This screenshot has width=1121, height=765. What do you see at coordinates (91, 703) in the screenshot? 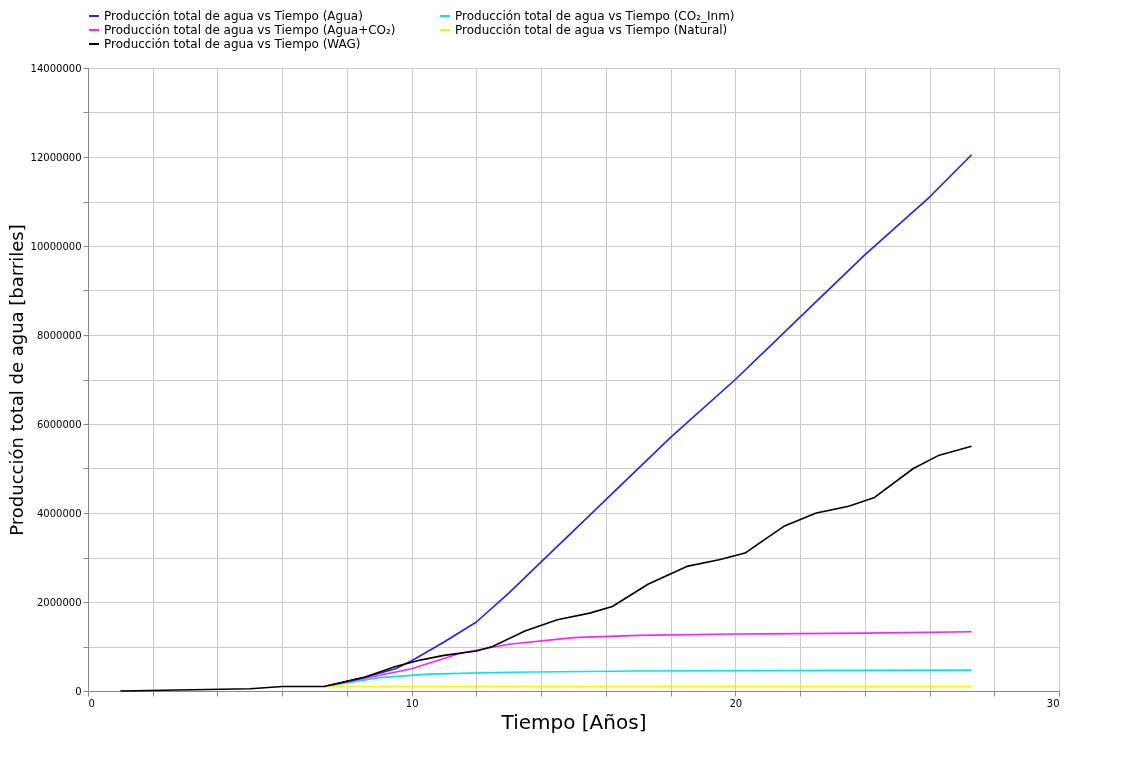
I see `x-tick-label: 0` at bounding box center [91, 703].